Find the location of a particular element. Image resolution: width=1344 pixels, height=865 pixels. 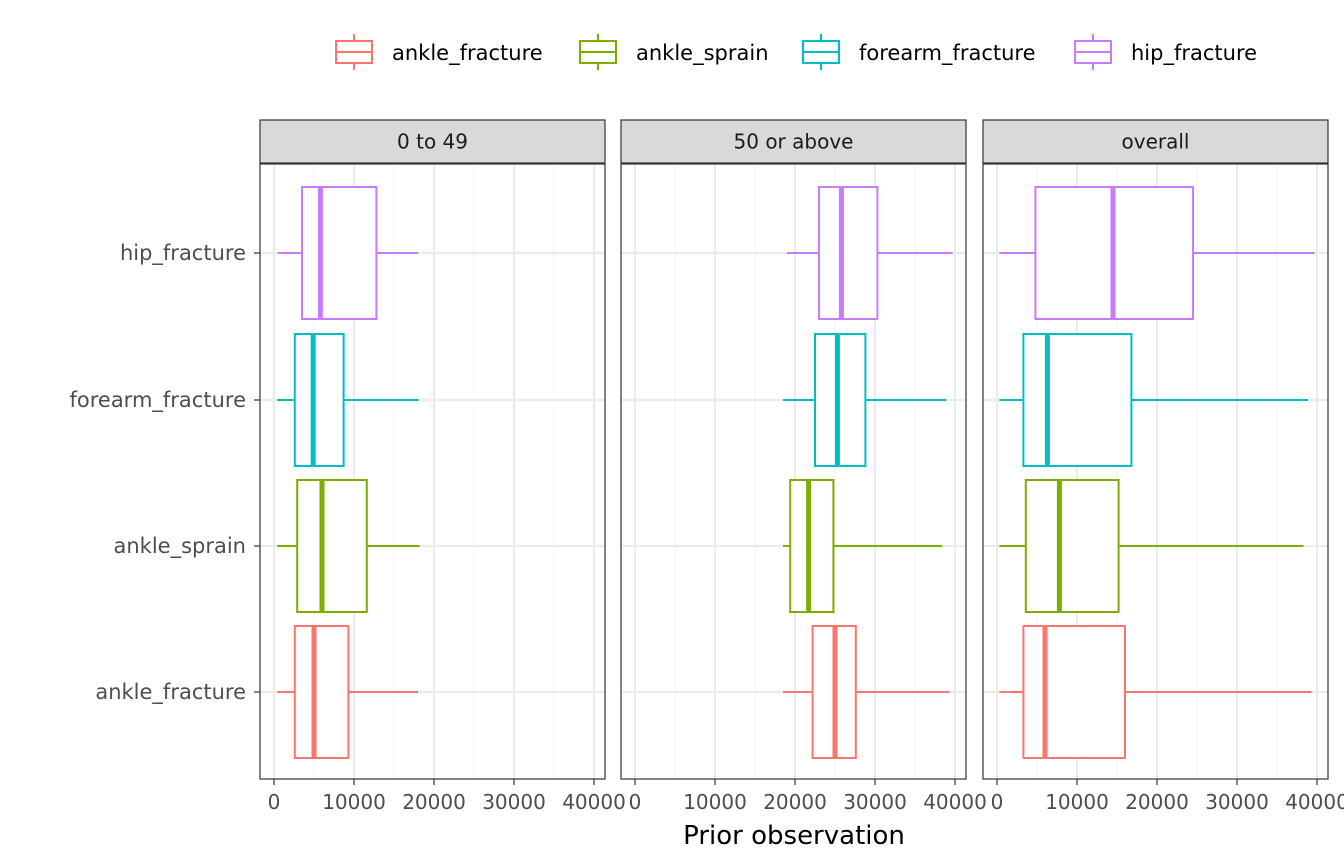

facet-strip-label: 50 or above is located at coordinates (794, 142).